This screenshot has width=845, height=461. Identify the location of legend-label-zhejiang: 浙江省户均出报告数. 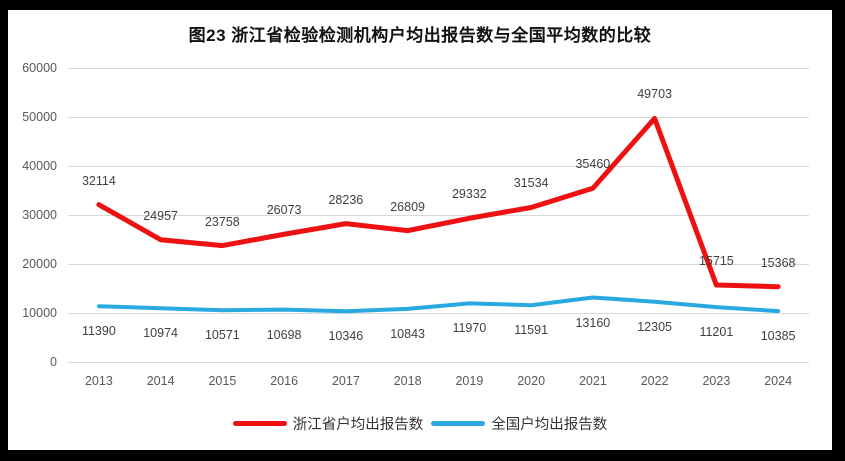
(358, 425).